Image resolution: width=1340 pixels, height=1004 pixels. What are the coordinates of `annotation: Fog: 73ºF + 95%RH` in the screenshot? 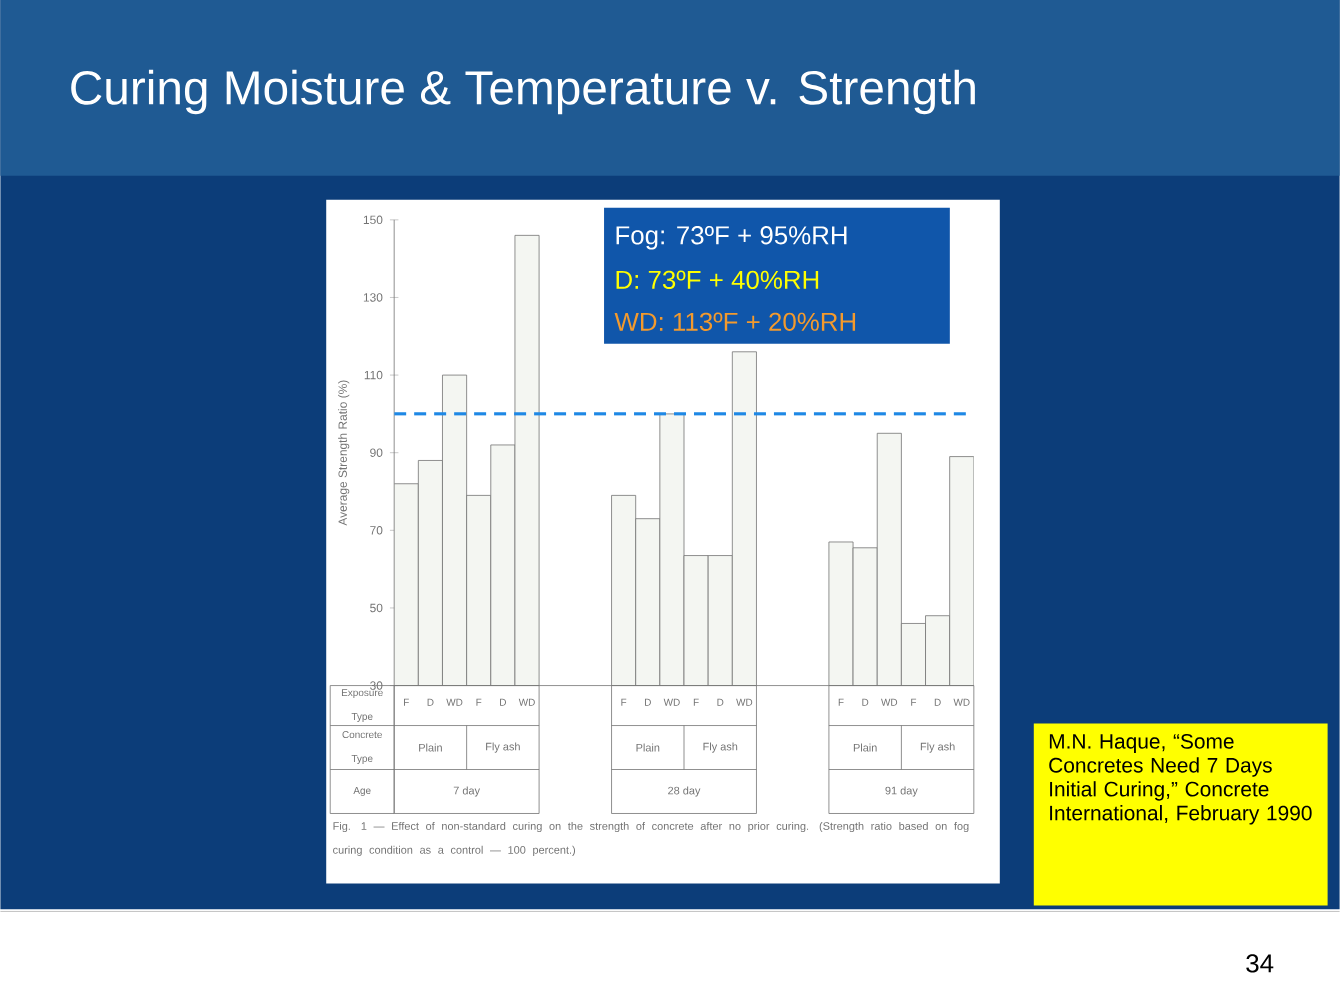 It's located at (731, 238).